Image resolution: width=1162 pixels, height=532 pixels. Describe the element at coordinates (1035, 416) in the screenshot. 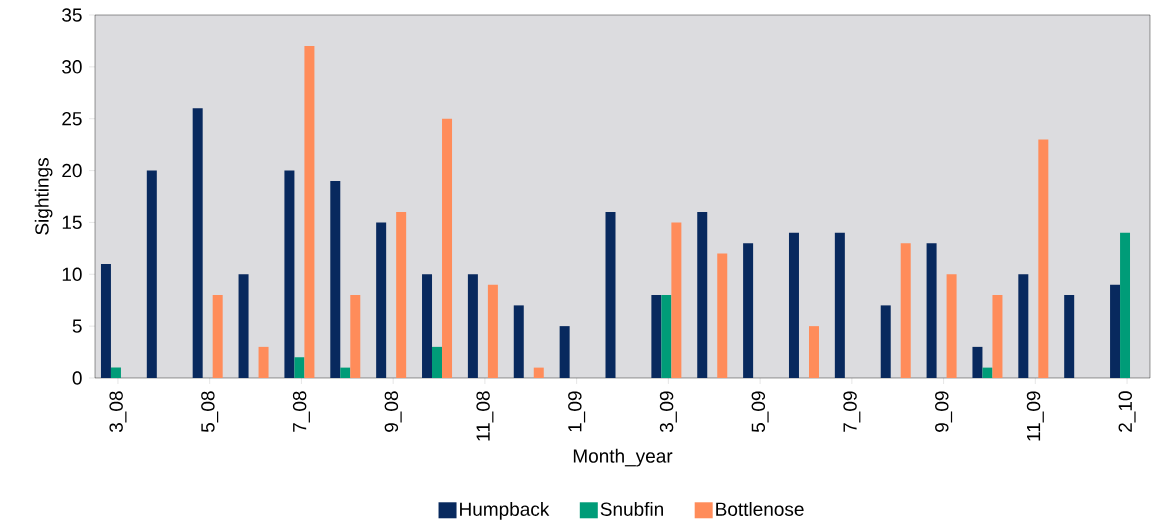

I see `x-tick-label: 11_09` at that location.